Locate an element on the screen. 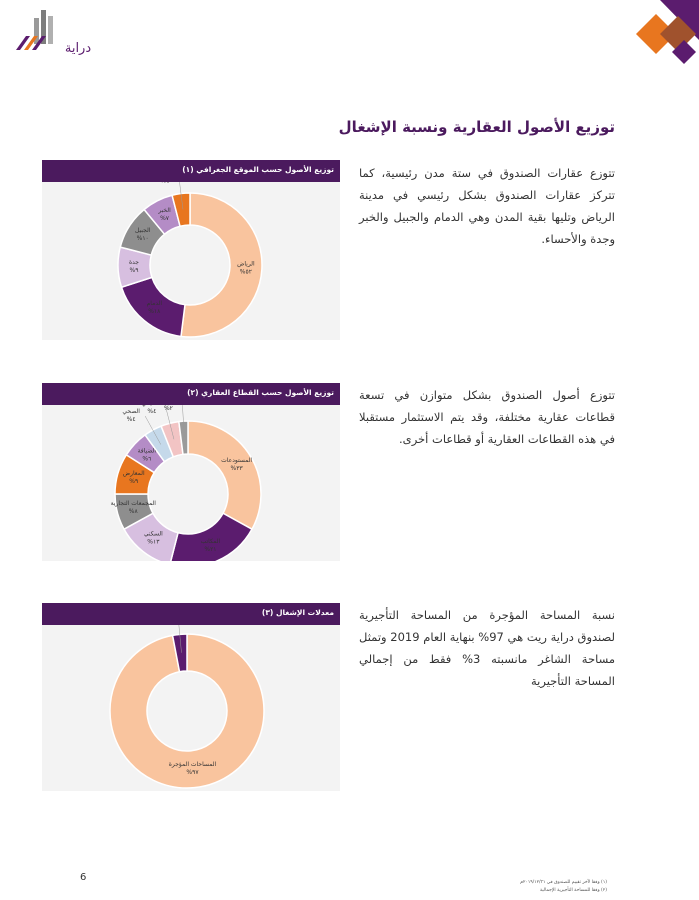 This screenshot has width=699, height=900. slice-value-label: %١٣ is located at coordinates (153, 542).